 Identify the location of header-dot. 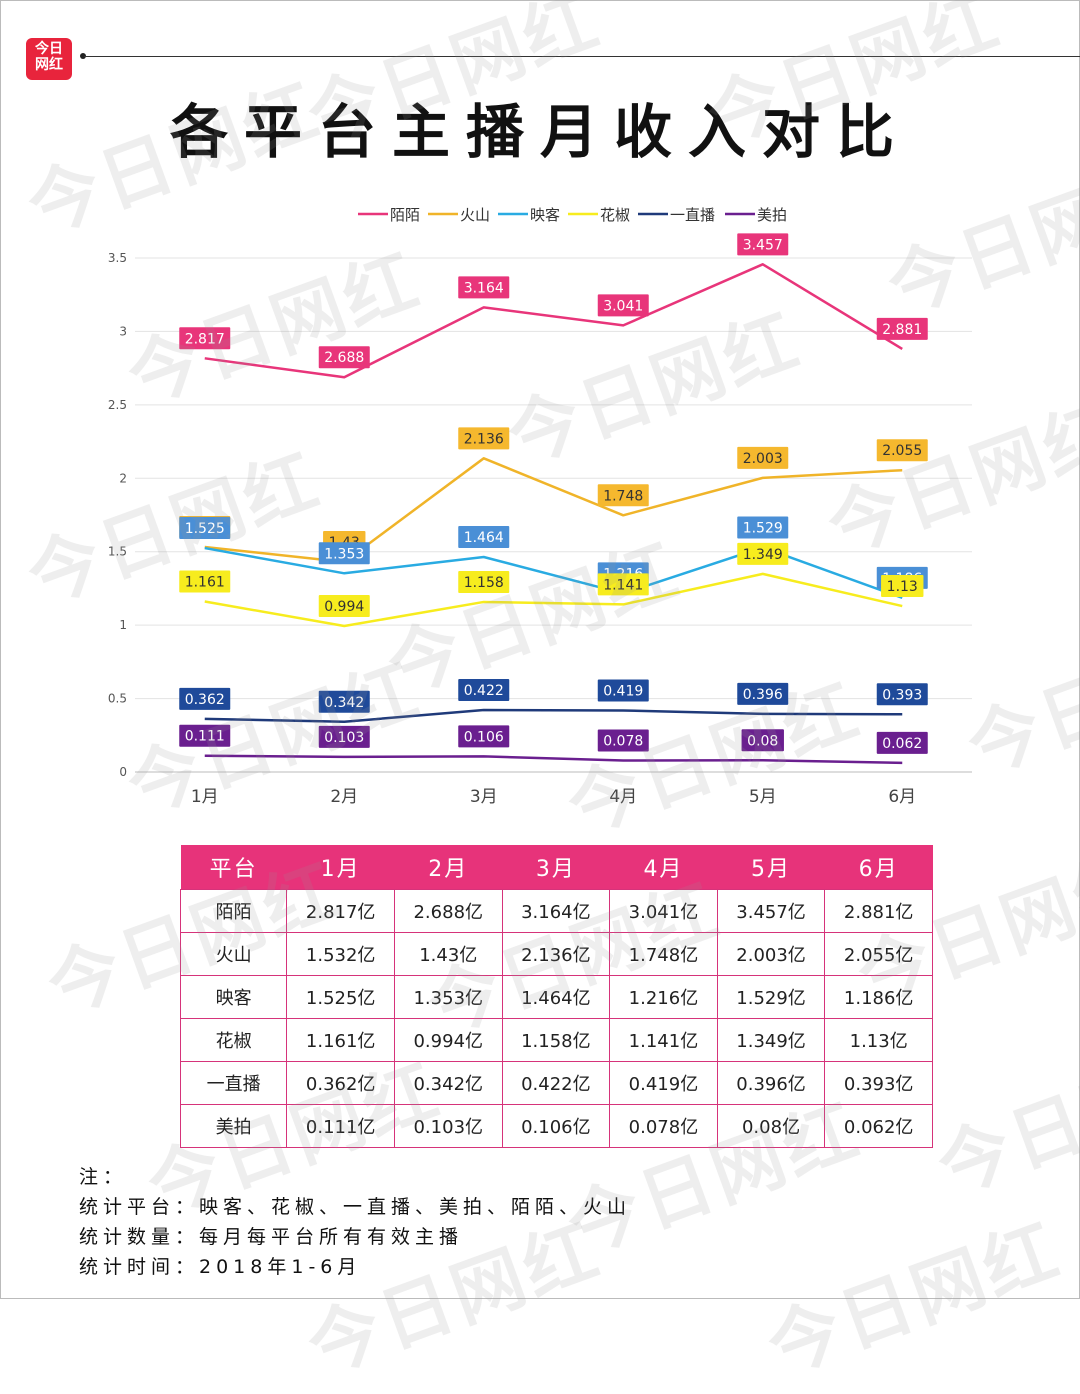
(83, 56).